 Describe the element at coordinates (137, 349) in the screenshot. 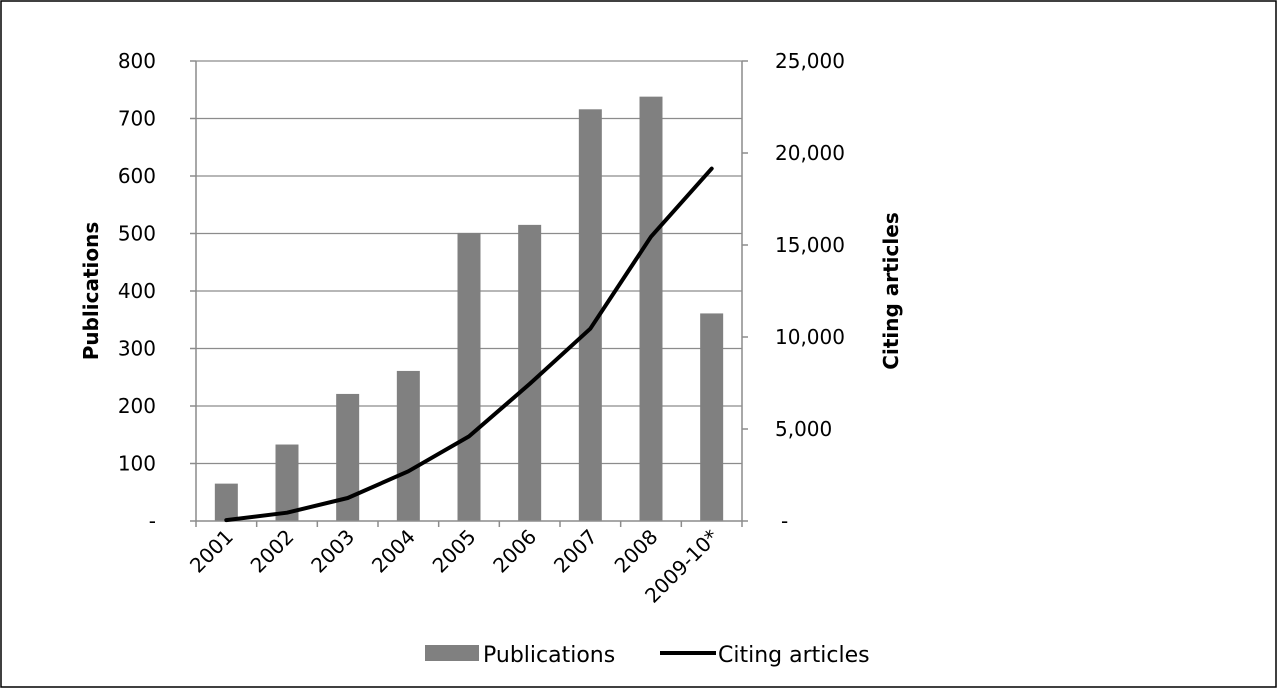

I see `y-tick-label-left: 300` at that location.